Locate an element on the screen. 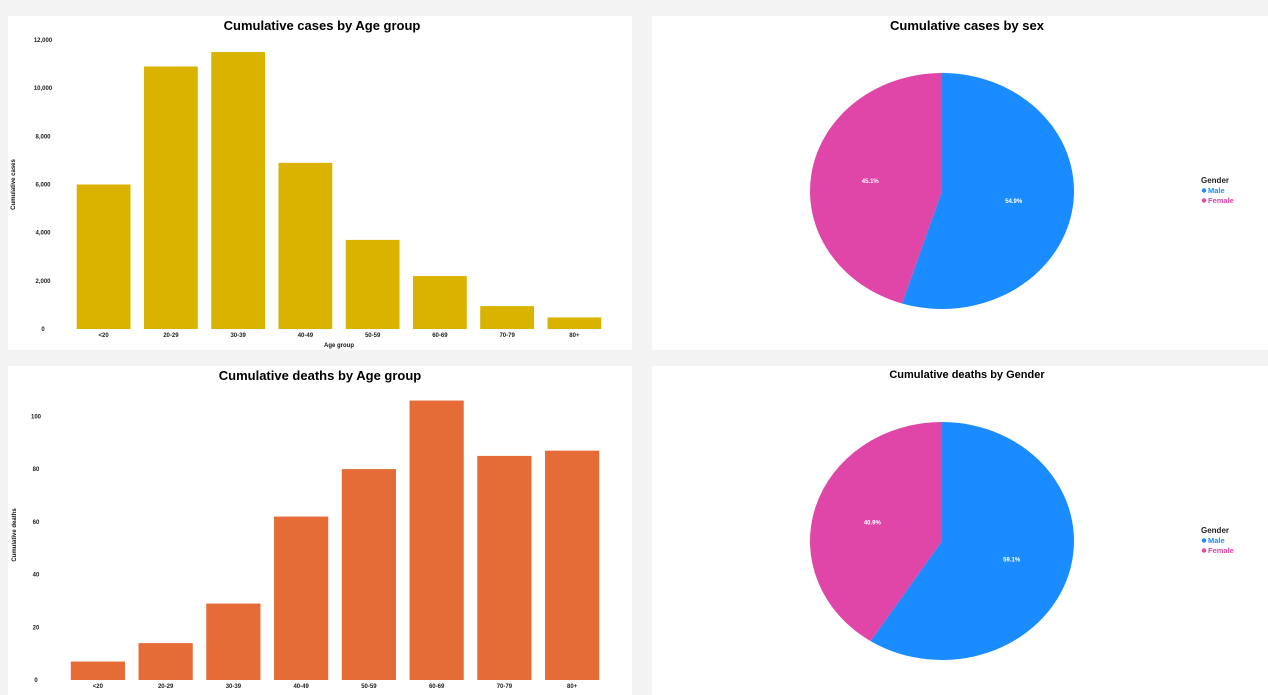 The width and height of the screenshot is (1268, 695). y-axis-label: Cumulative deaths is located at coordinates (15, 535).